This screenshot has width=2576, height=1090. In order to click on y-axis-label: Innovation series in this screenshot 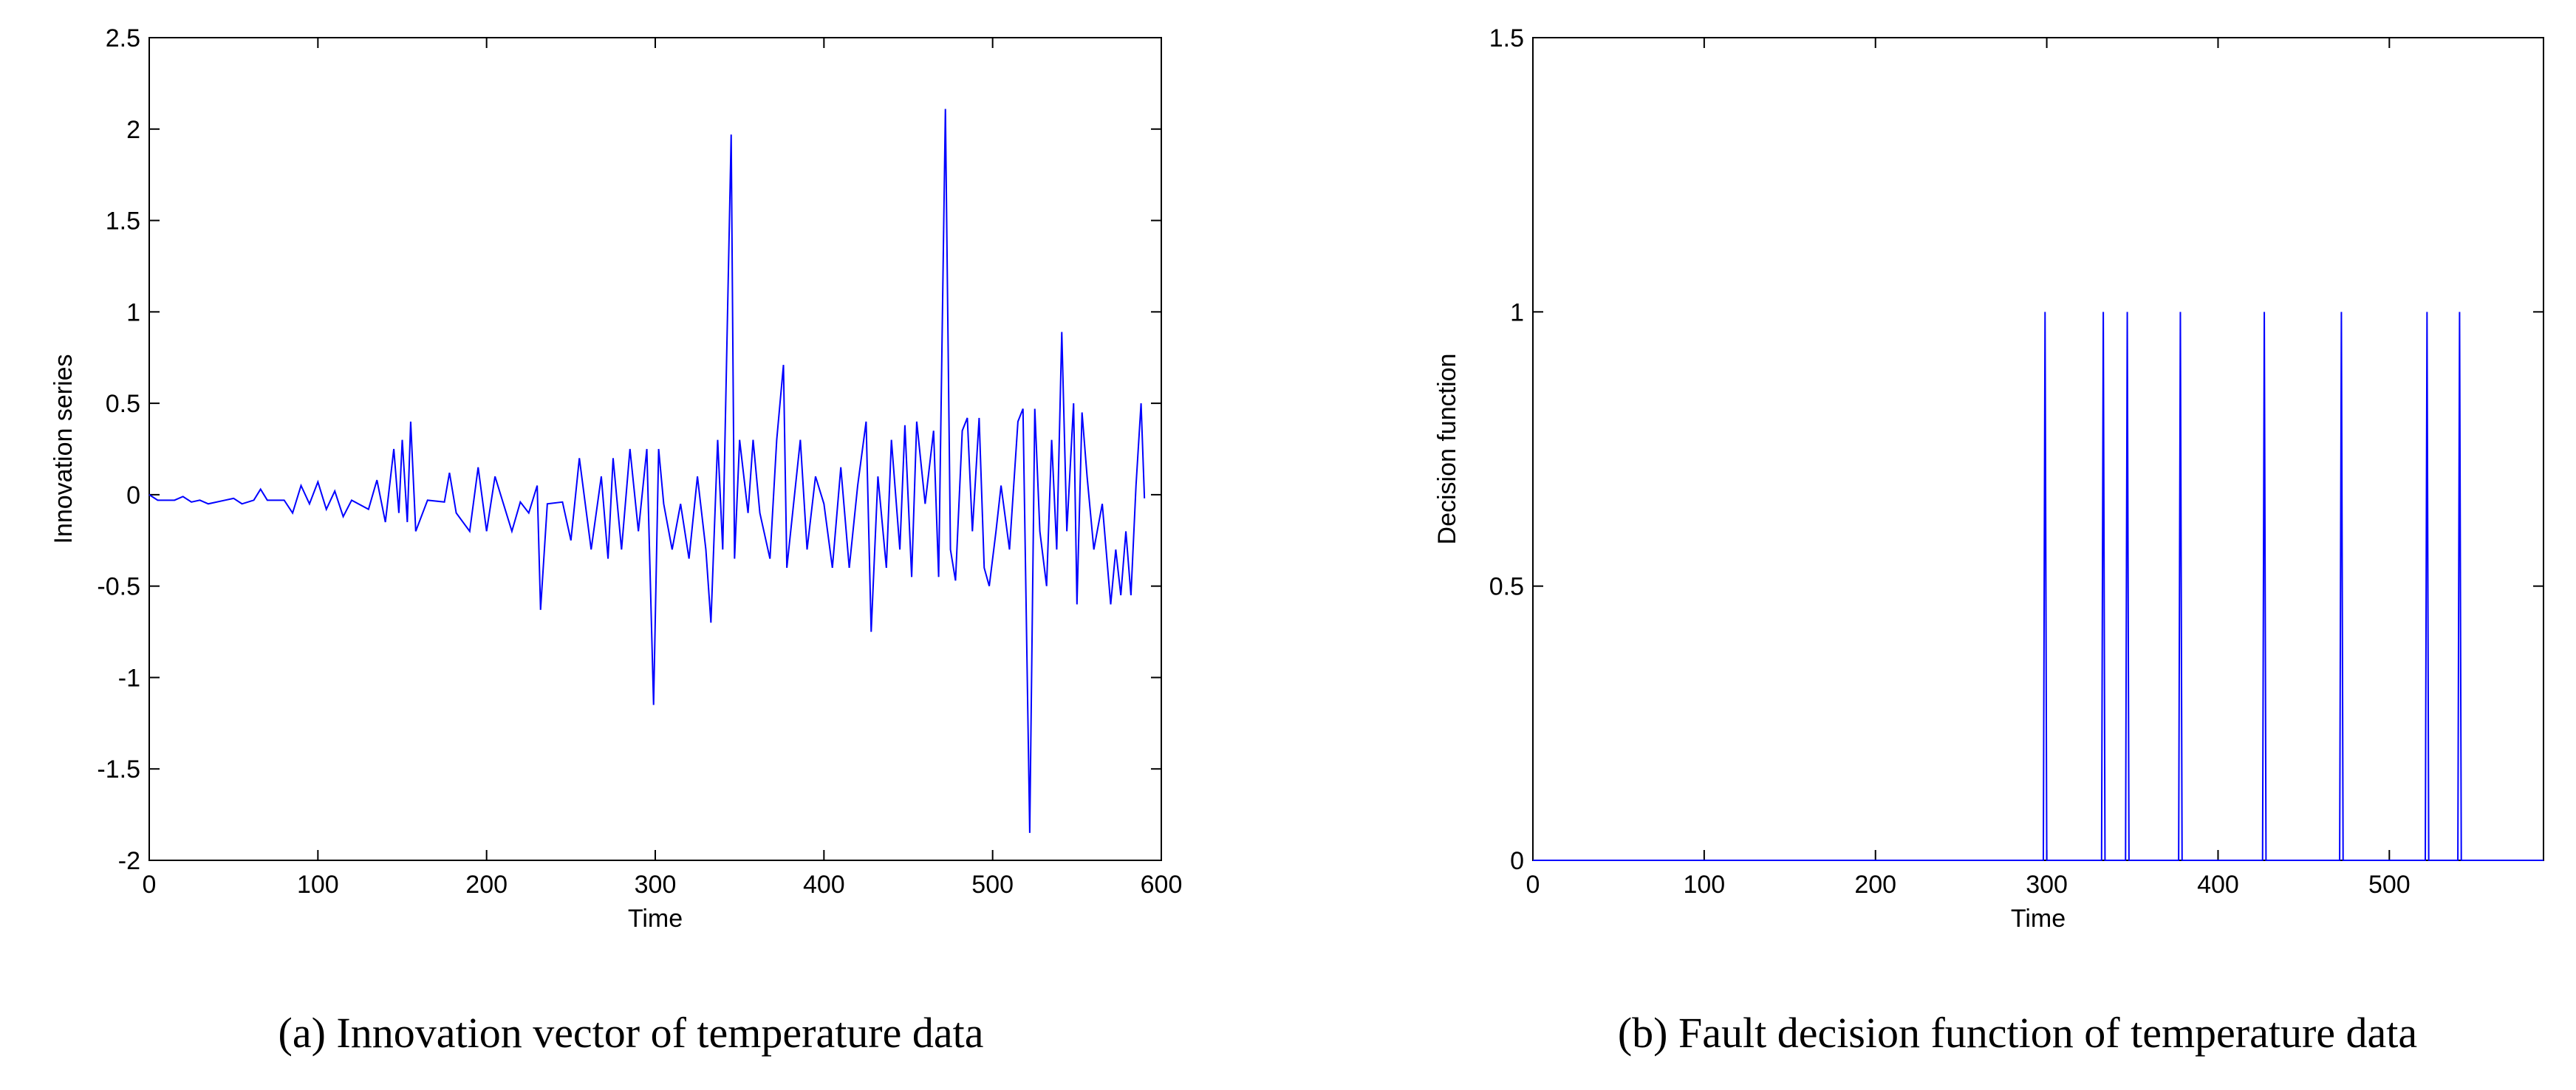, I will do `click(63, 449)`.